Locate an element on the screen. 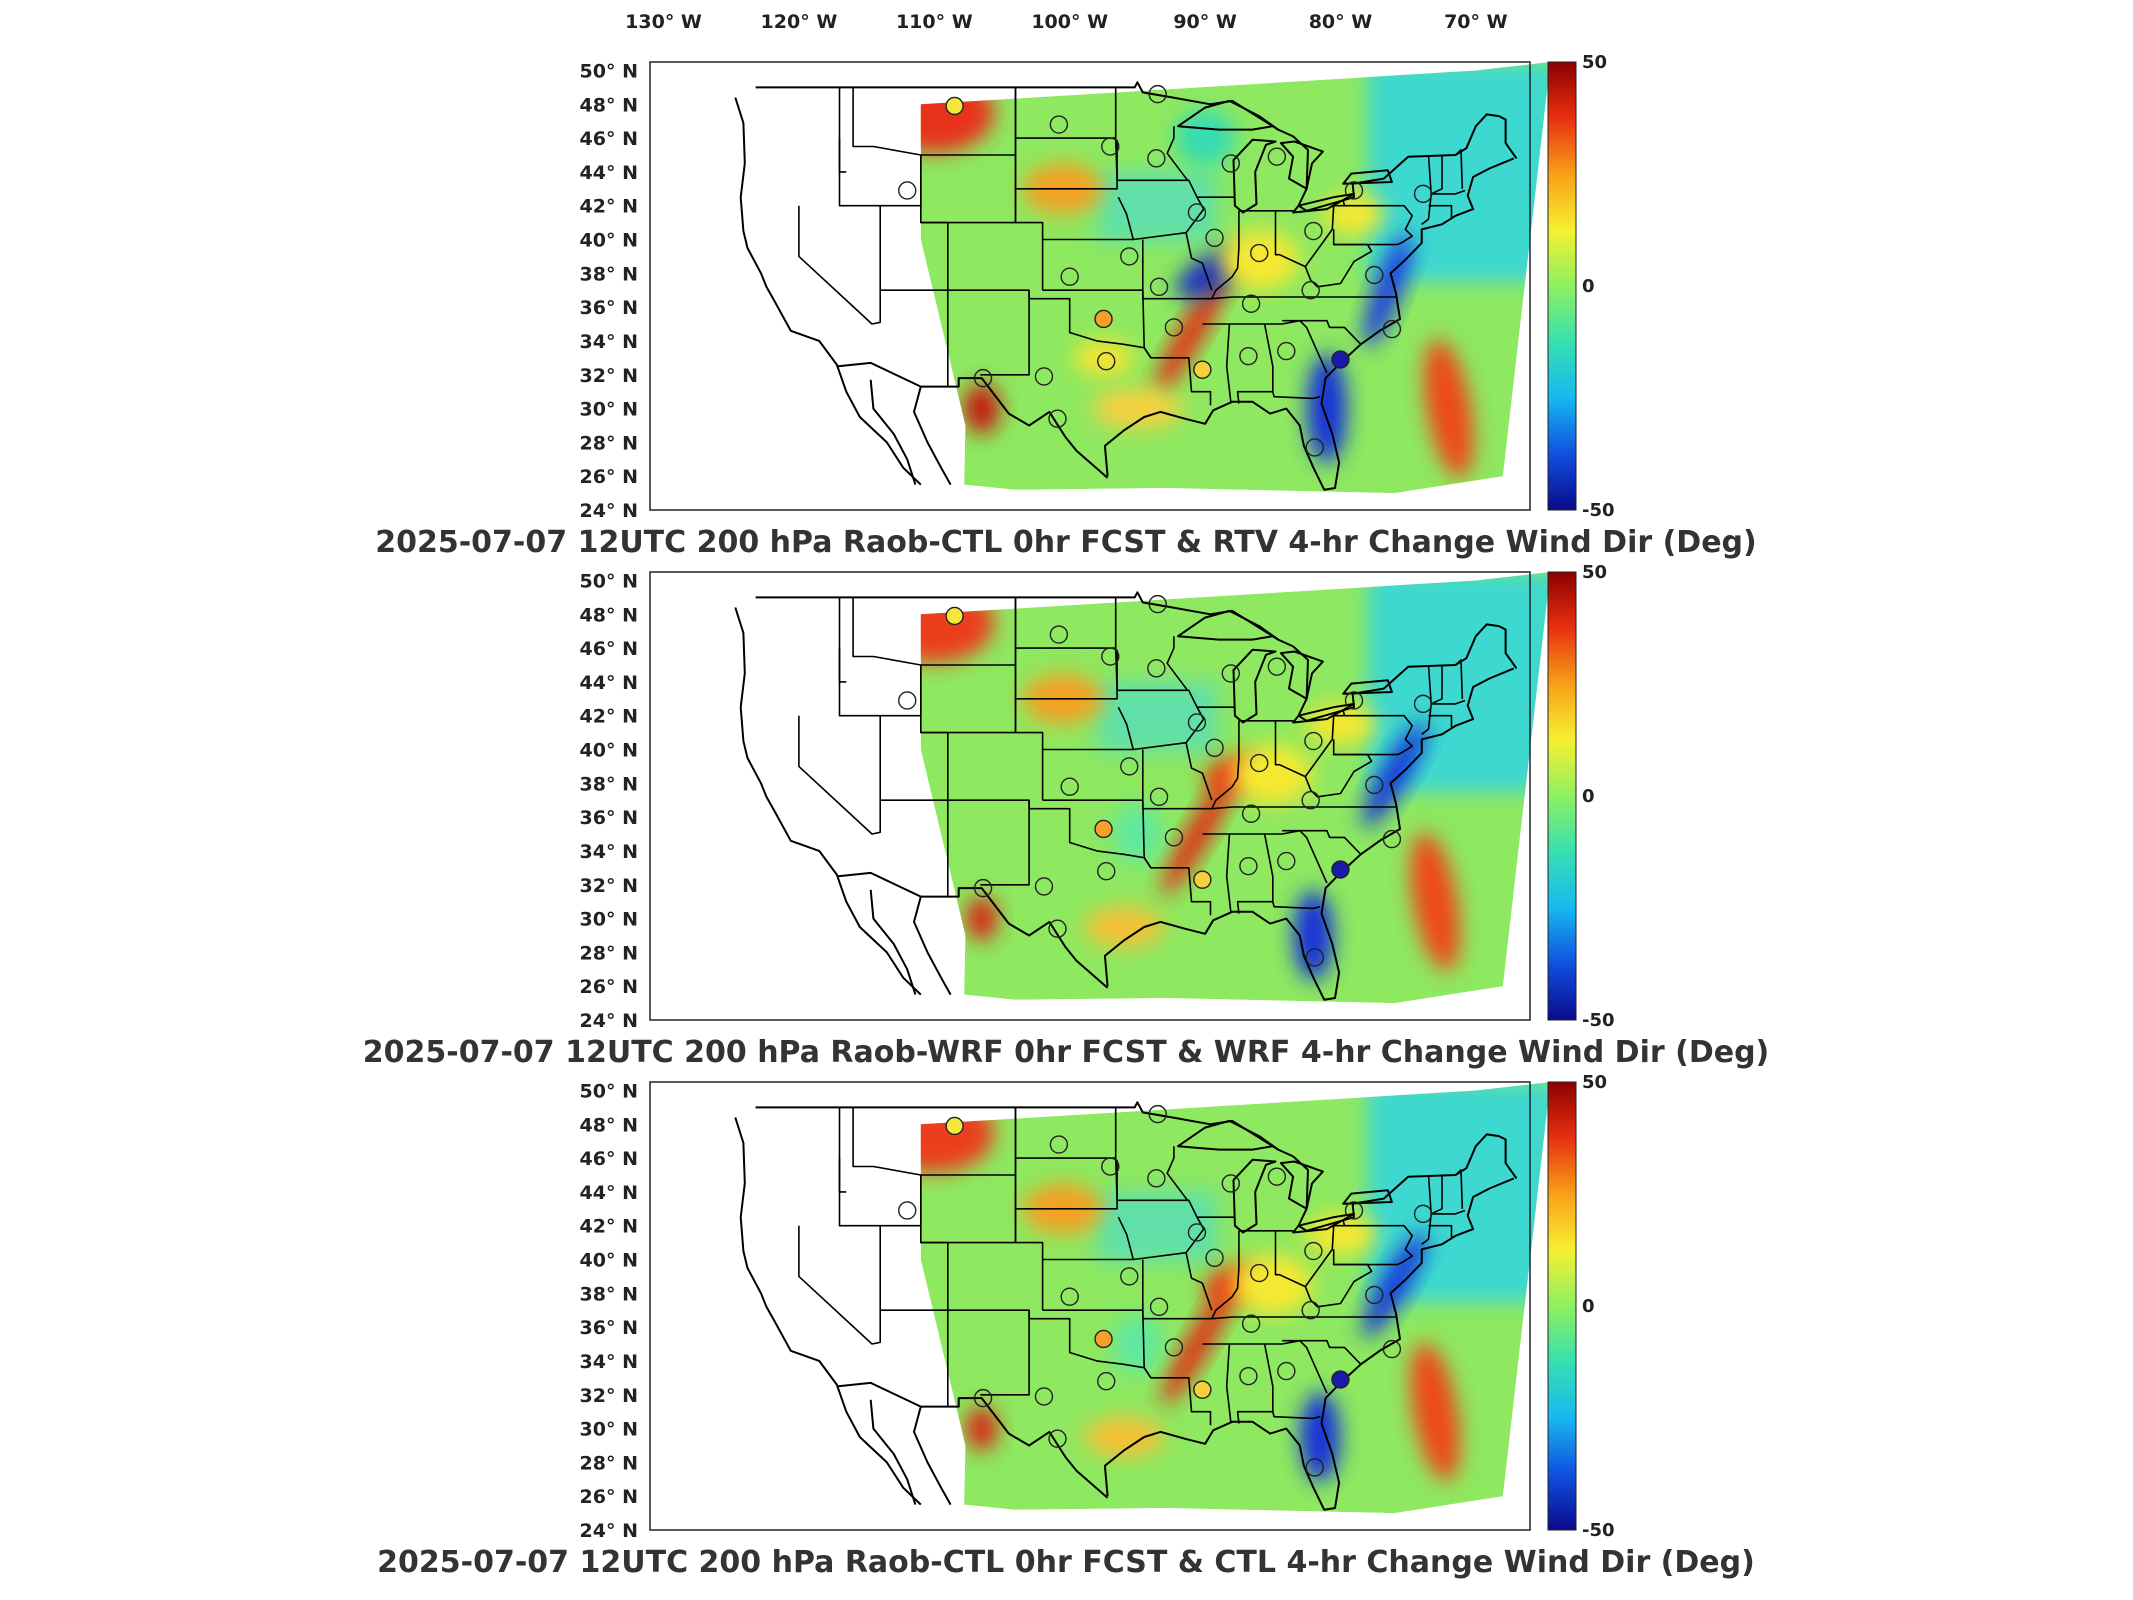  map-outlines is located at coordinates (1126, 796).